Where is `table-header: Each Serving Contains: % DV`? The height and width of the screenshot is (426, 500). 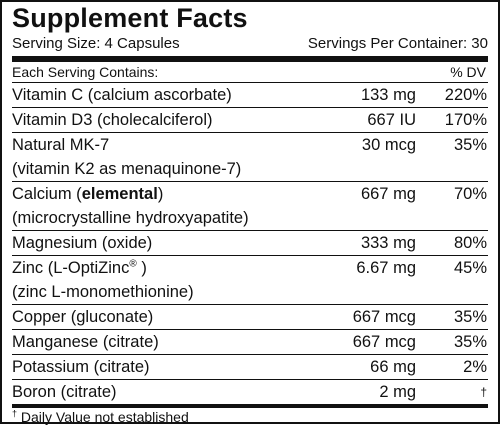 table-header: Each Serving Contains: % DV is located at coordinates (250, 72).